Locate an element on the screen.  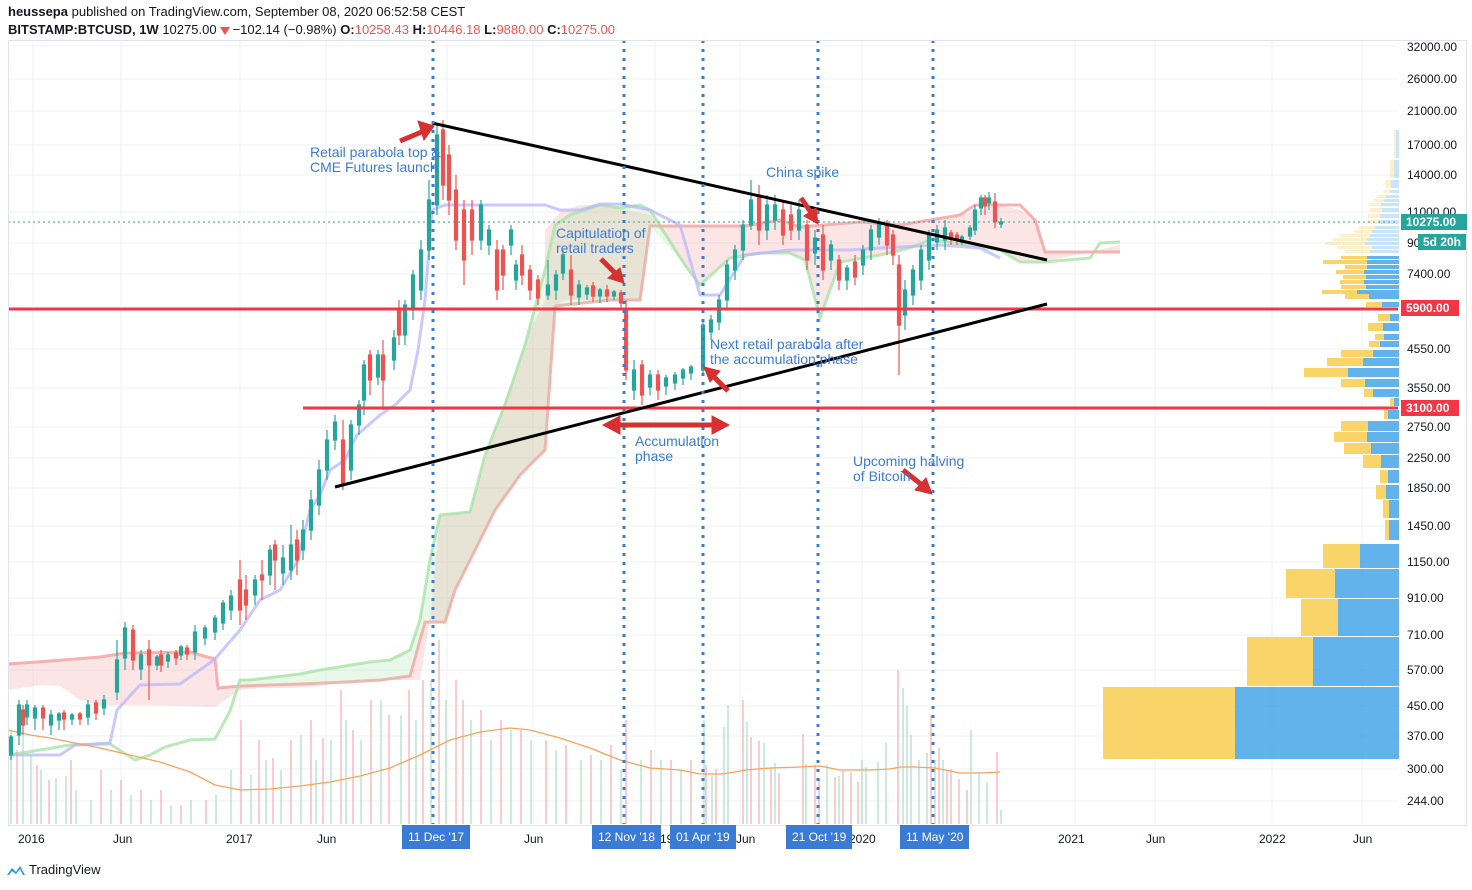
date-marker-tag: 21 Oct '19 is located at coordinates (819, 837).